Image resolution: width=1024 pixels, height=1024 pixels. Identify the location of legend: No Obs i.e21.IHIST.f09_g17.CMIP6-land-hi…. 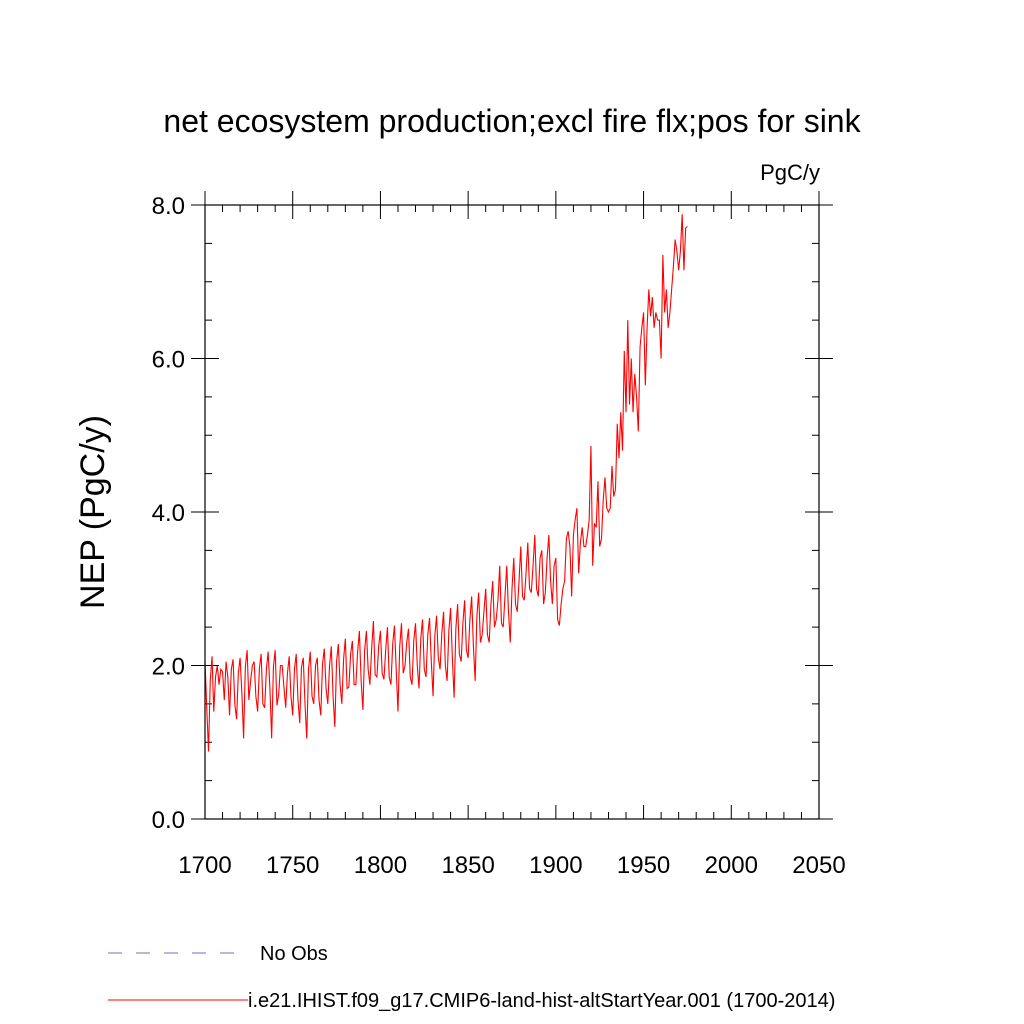
(471, 977).